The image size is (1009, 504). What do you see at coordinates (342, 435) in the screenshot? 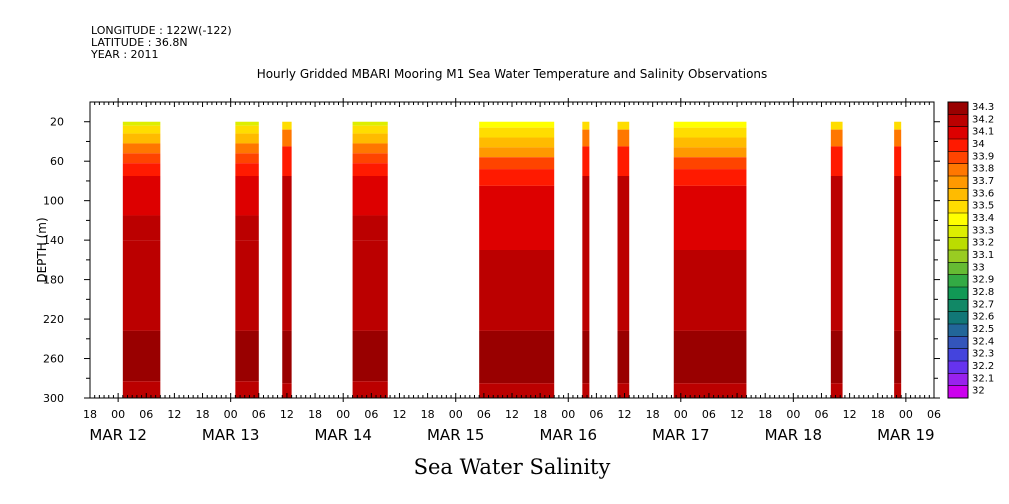
I see `date-label: MAR 14` at bounding box center [342, 435].